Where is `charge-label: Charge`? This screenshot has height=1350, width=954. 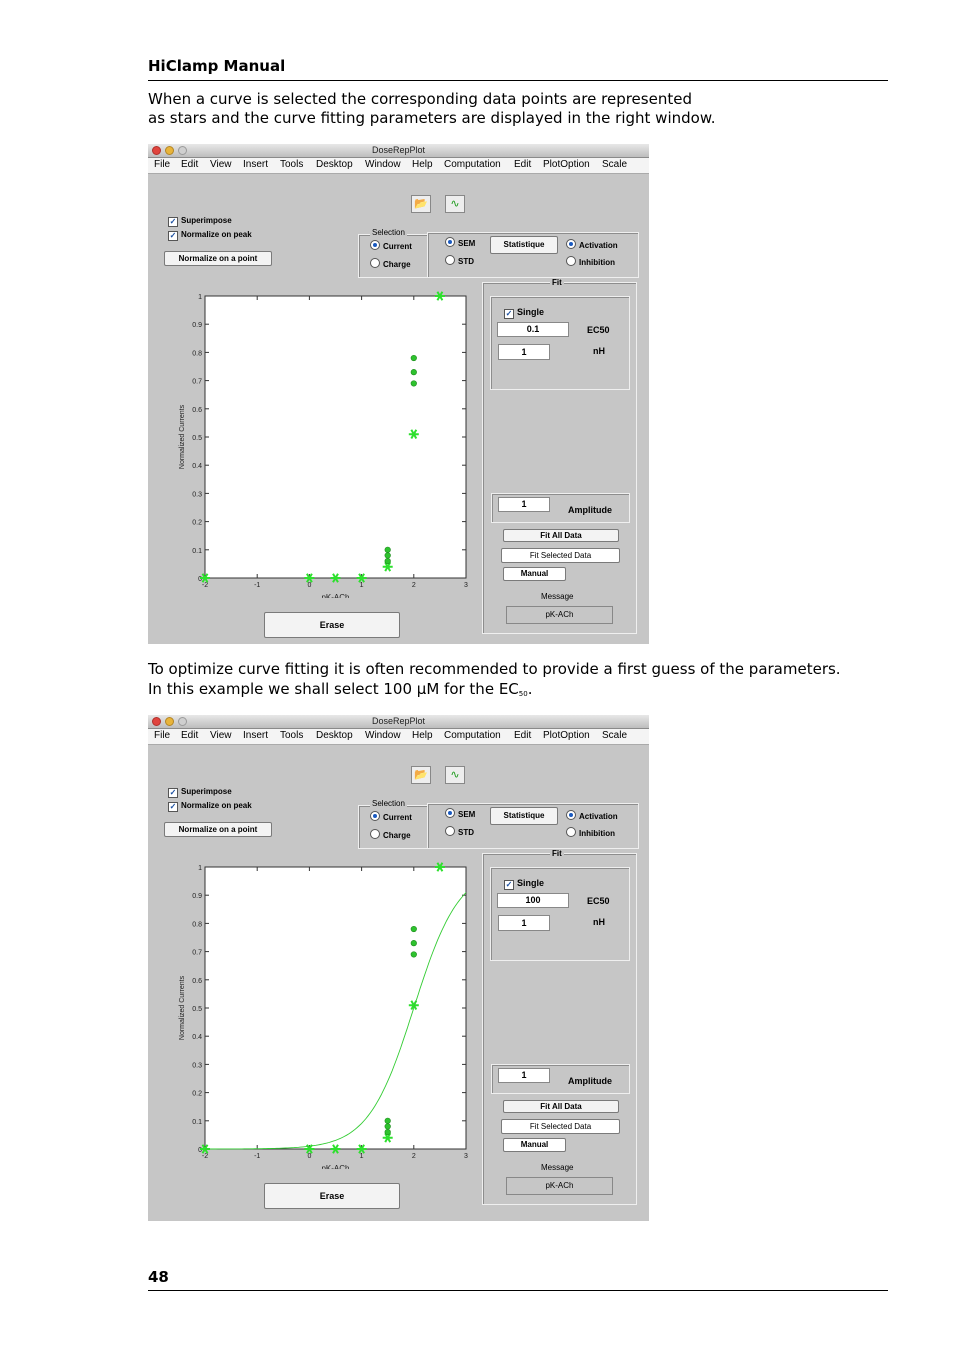 charge-label: Charge is located at coordinates (397, 835).